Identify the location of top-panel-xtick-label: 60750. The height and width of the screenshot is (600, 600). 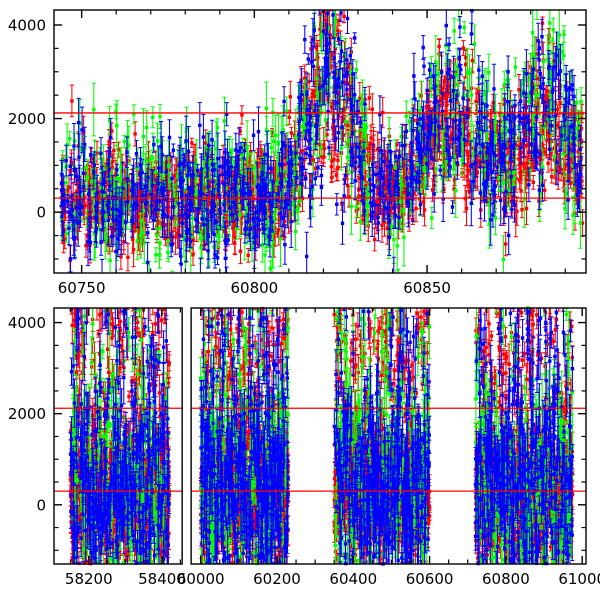
(82, 288).